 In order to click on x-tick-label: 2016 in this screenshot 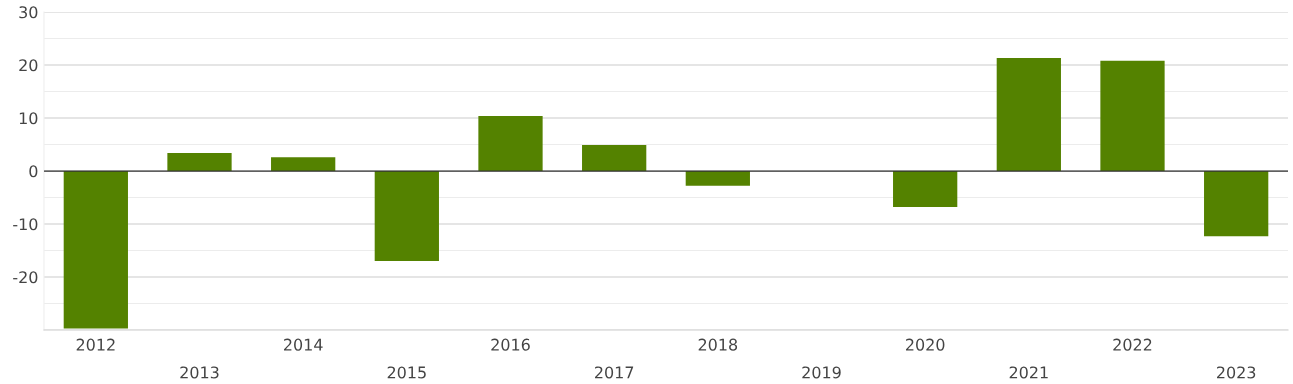, I will do `click(510, 344)`.